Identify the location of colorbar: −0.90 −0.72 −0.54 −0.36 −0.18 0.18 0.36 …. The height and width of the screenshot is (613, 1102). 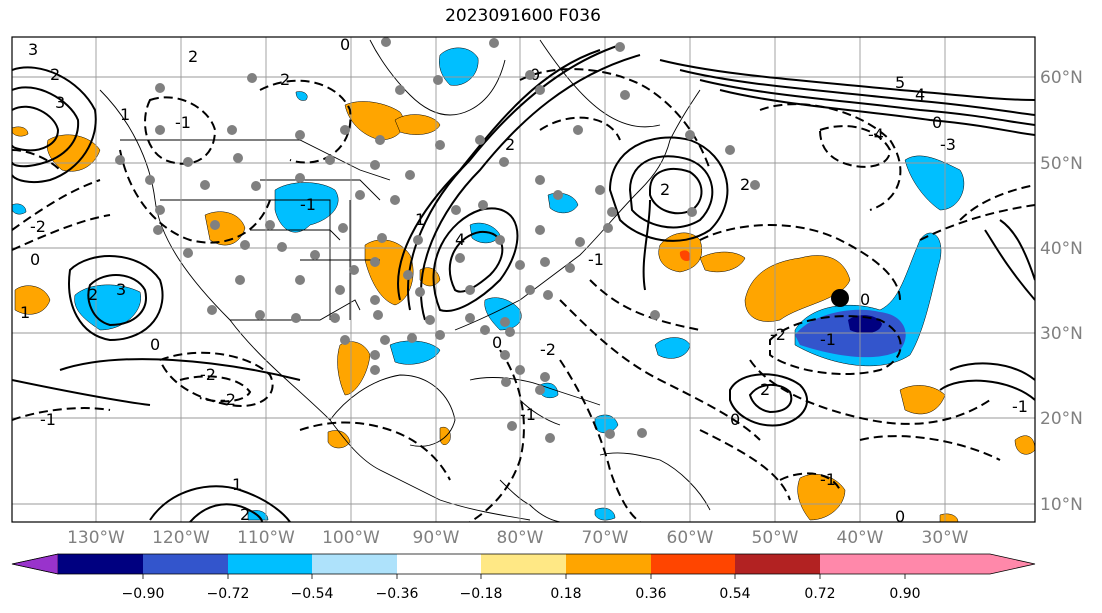
(523, 577).